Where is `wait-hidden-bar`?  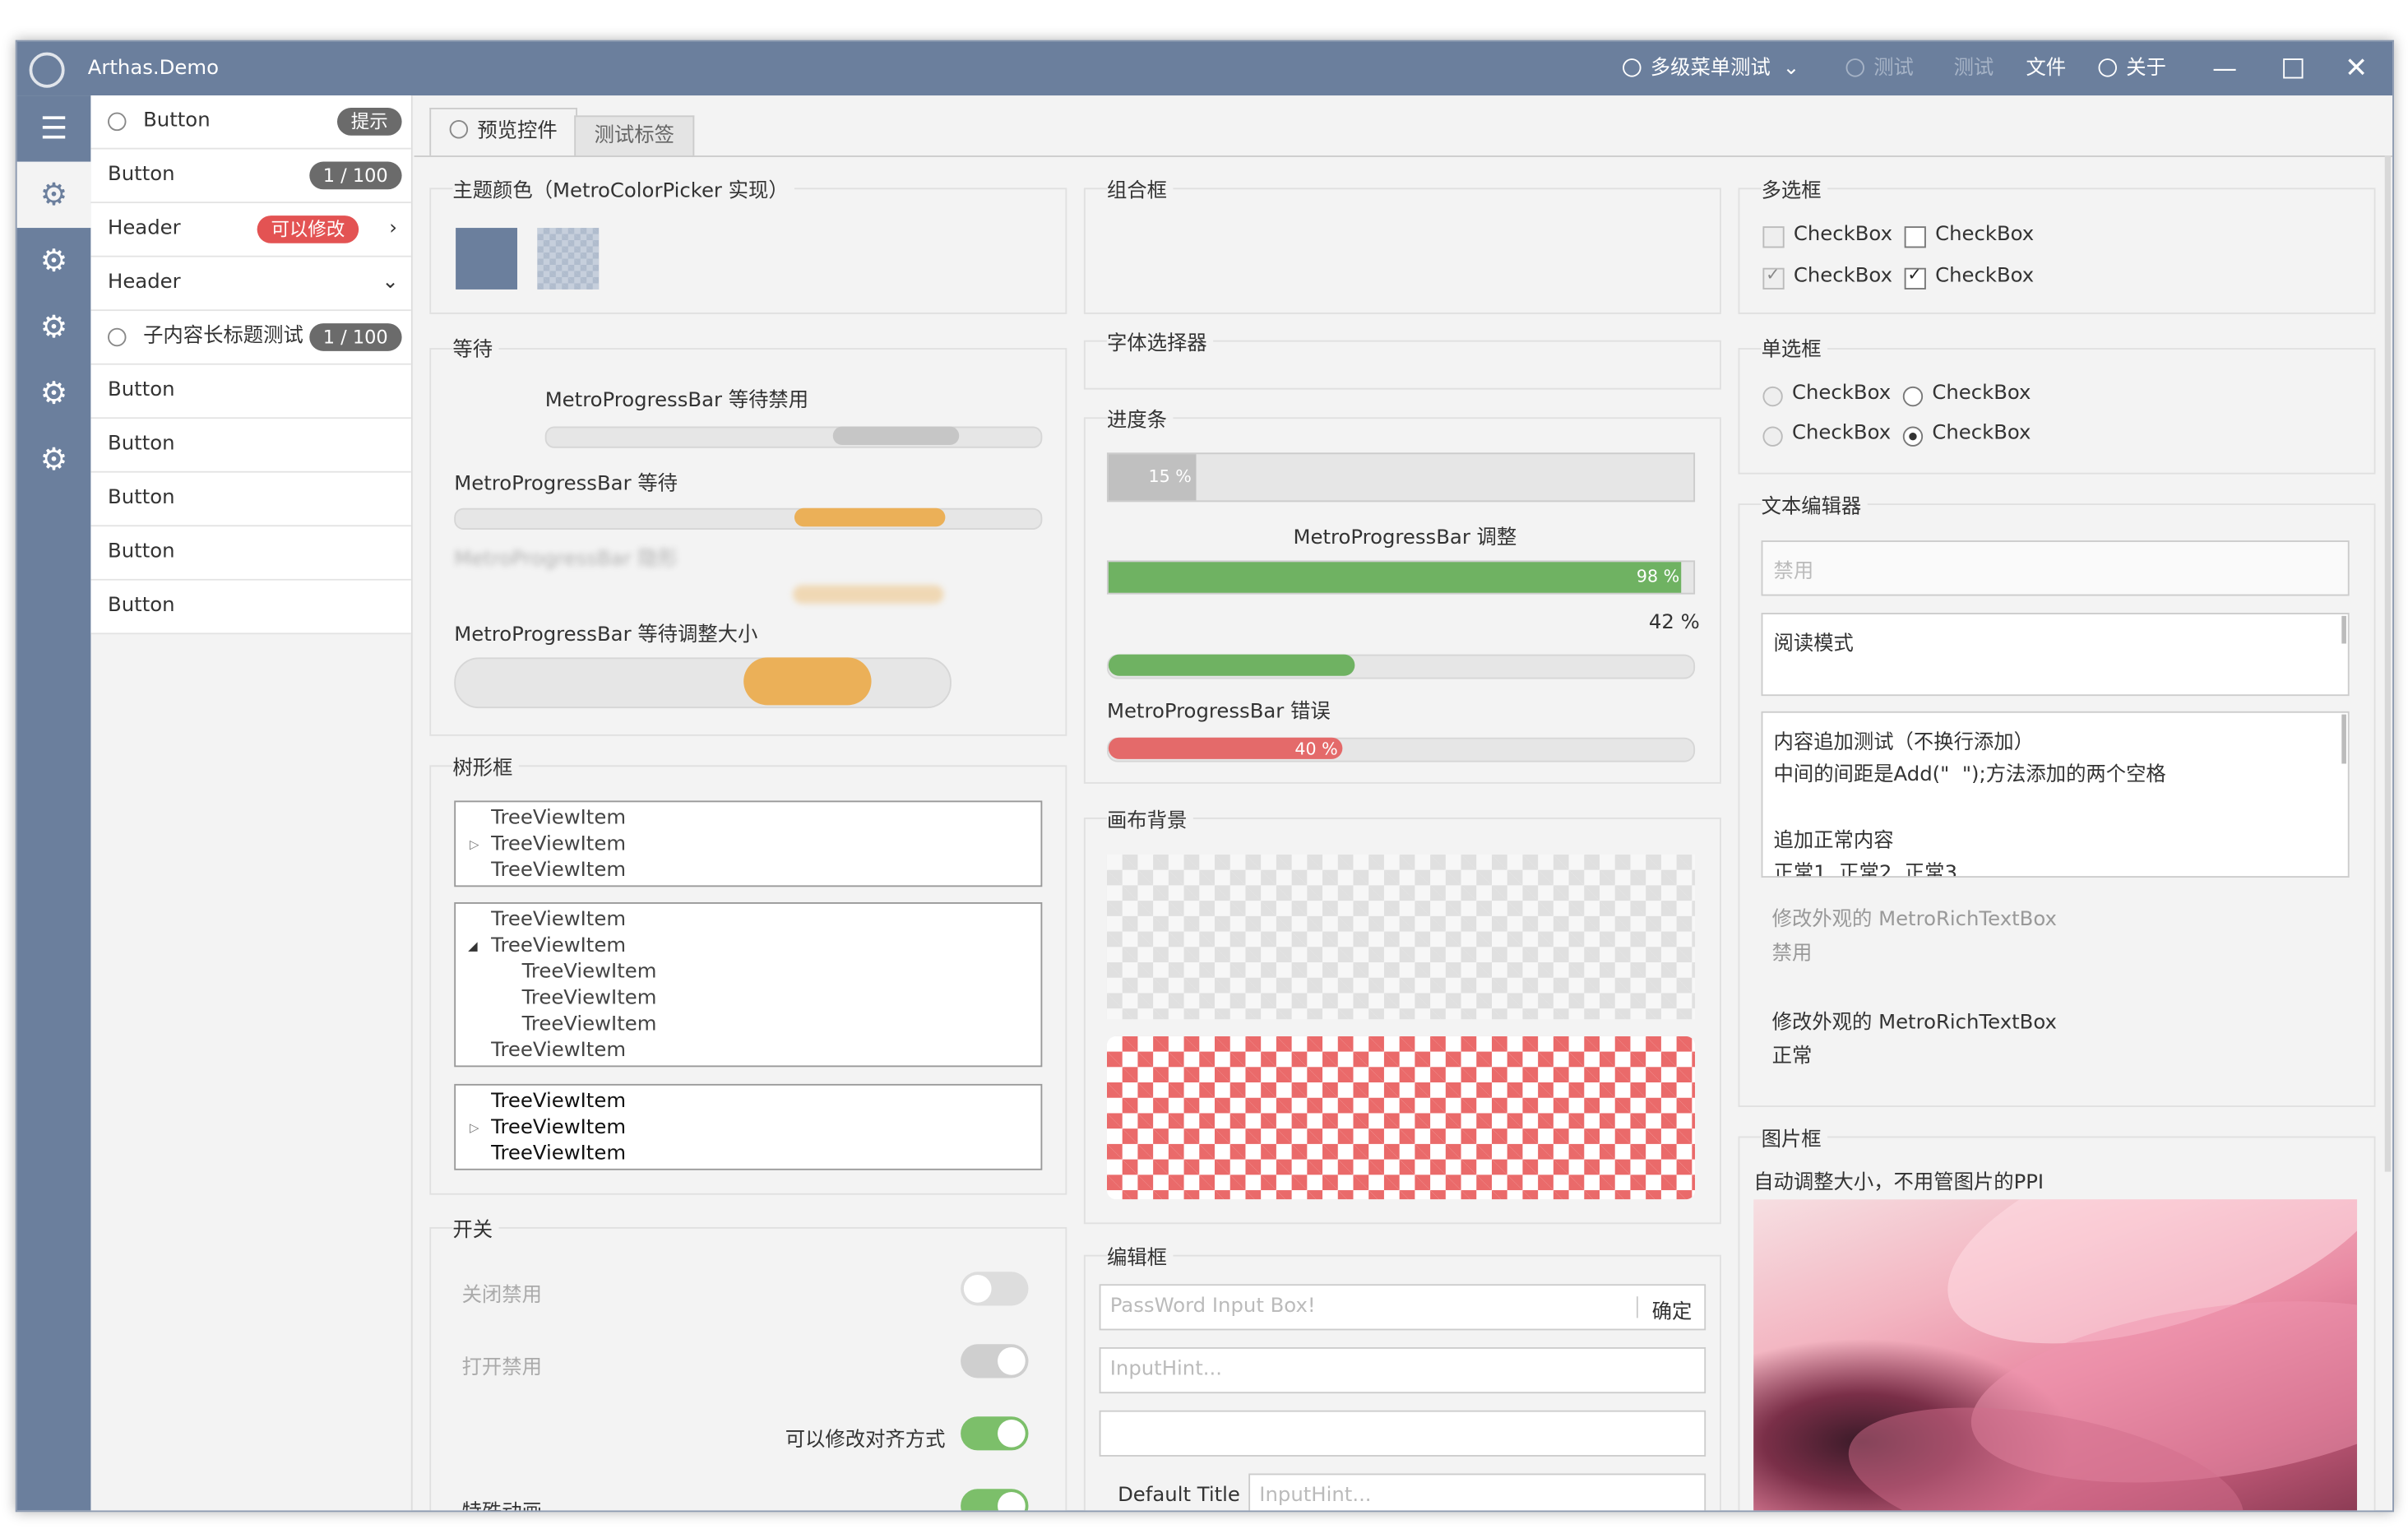 wait-hidden-bar is located at coordinates (746, 594).